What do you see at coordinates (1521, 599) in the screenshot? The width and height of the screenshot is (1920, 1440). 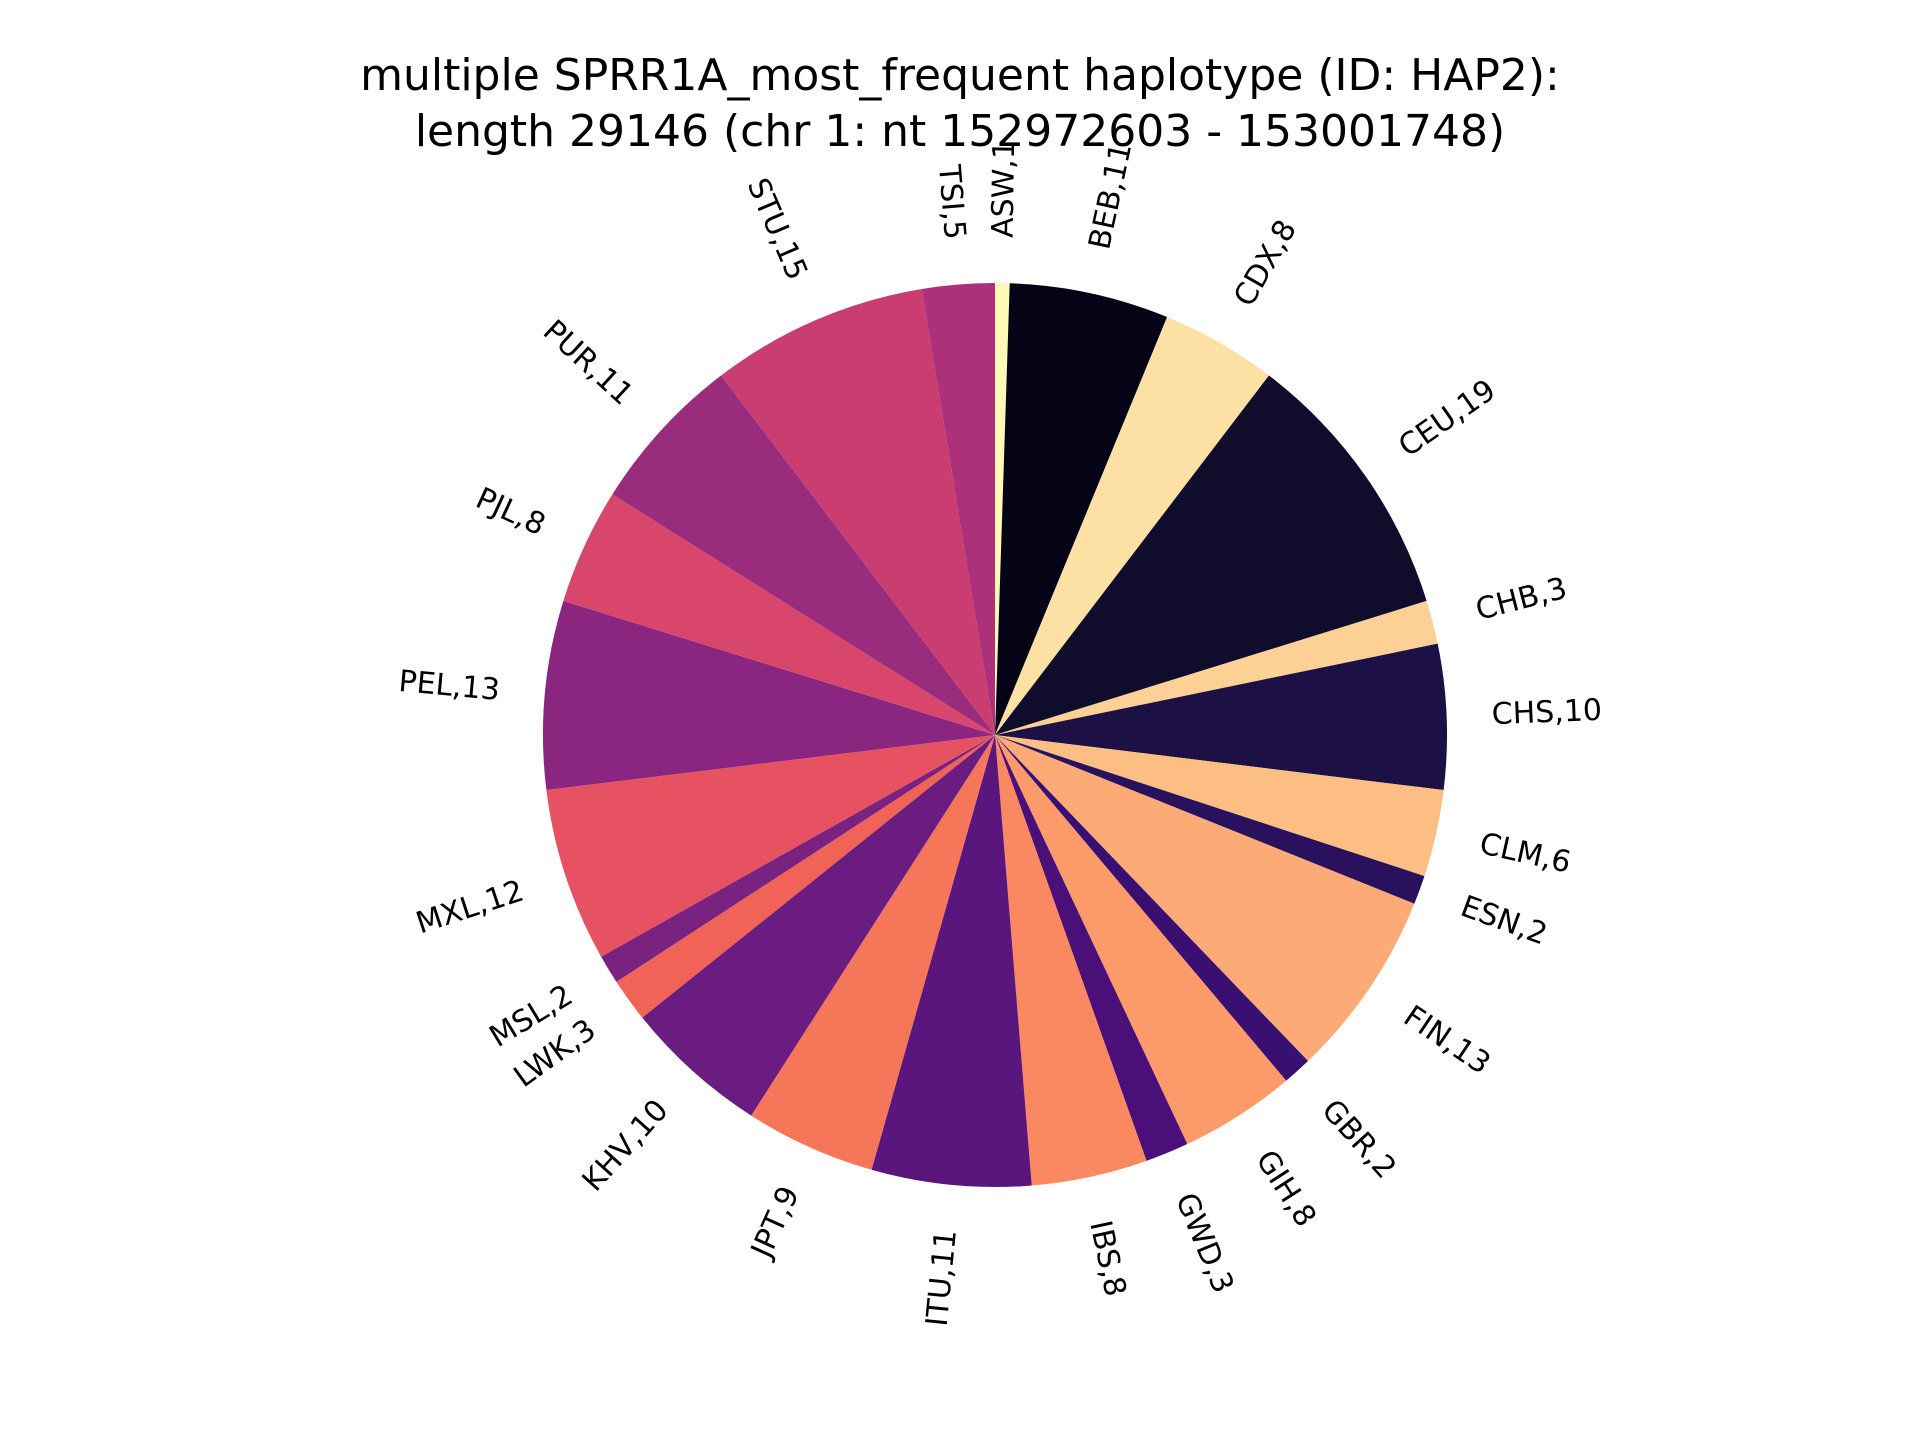 I see `pie-label-chb: CHB,3` at bounding box center [1521, 599].